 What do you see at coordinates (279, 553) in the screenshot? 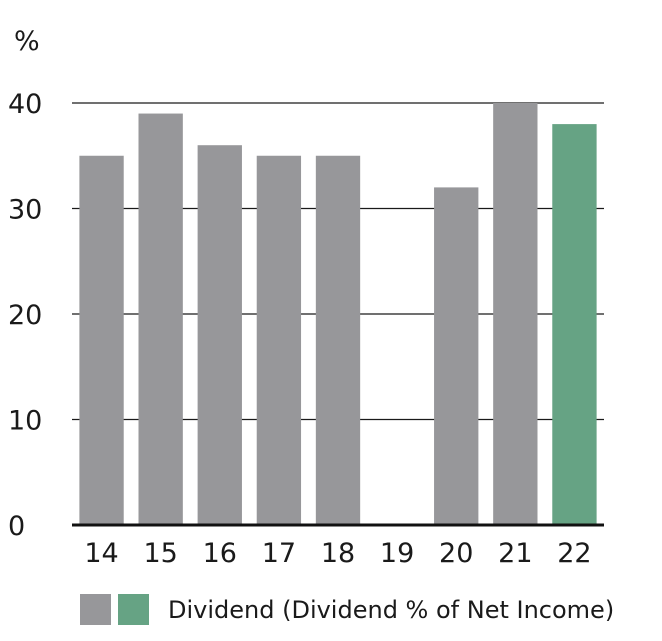
I see `x-tick-label: 17` at bounding box center [279, 553].